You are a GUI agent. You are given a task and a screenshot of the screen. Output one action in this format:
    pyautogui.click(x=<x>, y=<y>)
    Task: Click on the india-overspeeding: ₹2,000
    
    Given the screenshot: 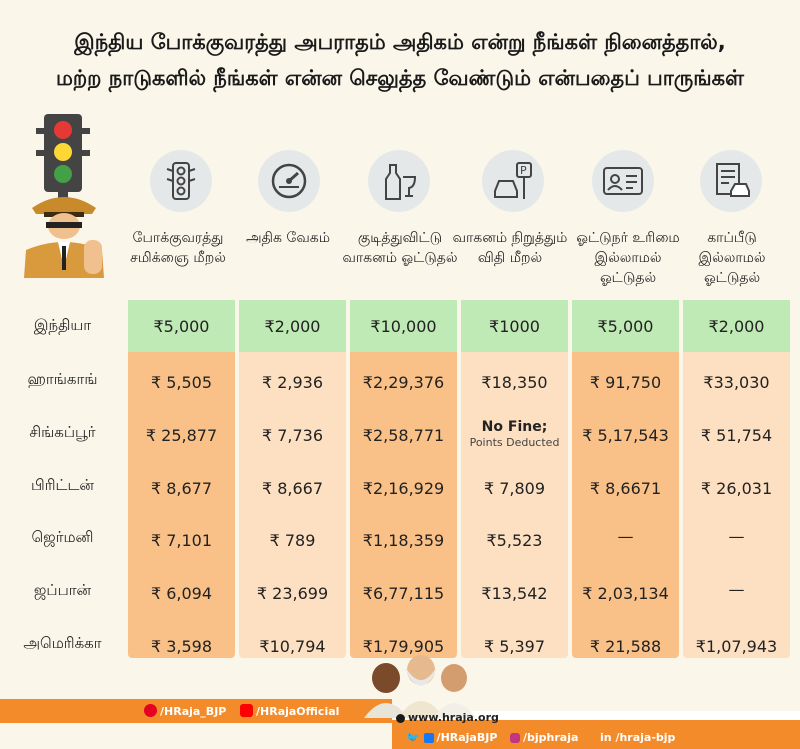 What is the action you would take?
    pyautogui.click(x=292, y=326)
    